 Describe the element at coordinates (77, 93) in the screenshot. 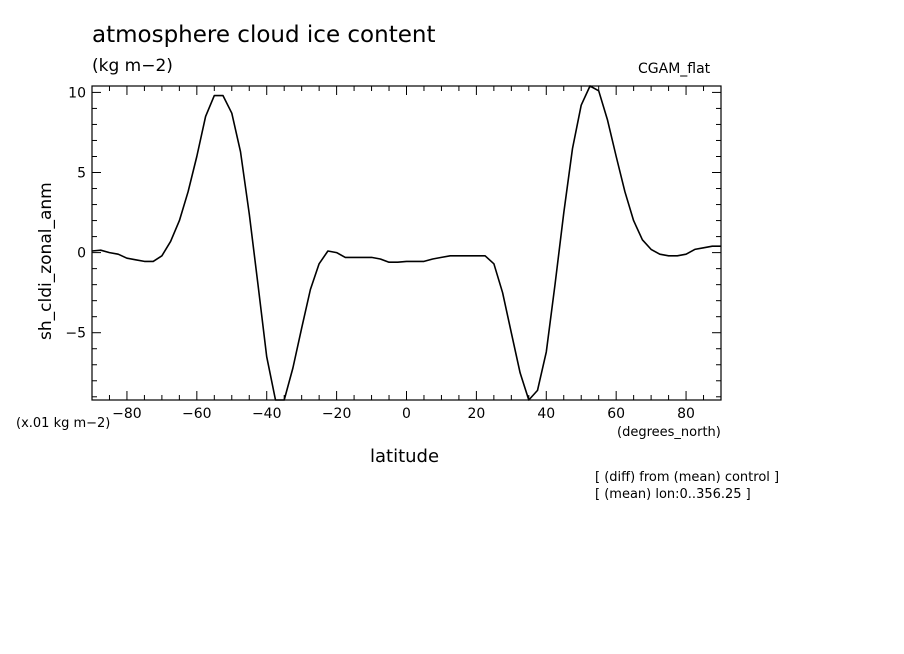

I see `y-tick-label: 10` at that location.